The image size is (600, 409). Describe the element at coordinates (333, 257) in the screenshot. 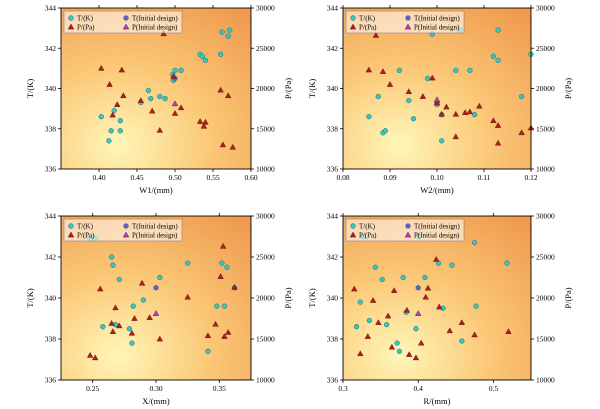

I see `y-left-tick-label: 342` at that location.